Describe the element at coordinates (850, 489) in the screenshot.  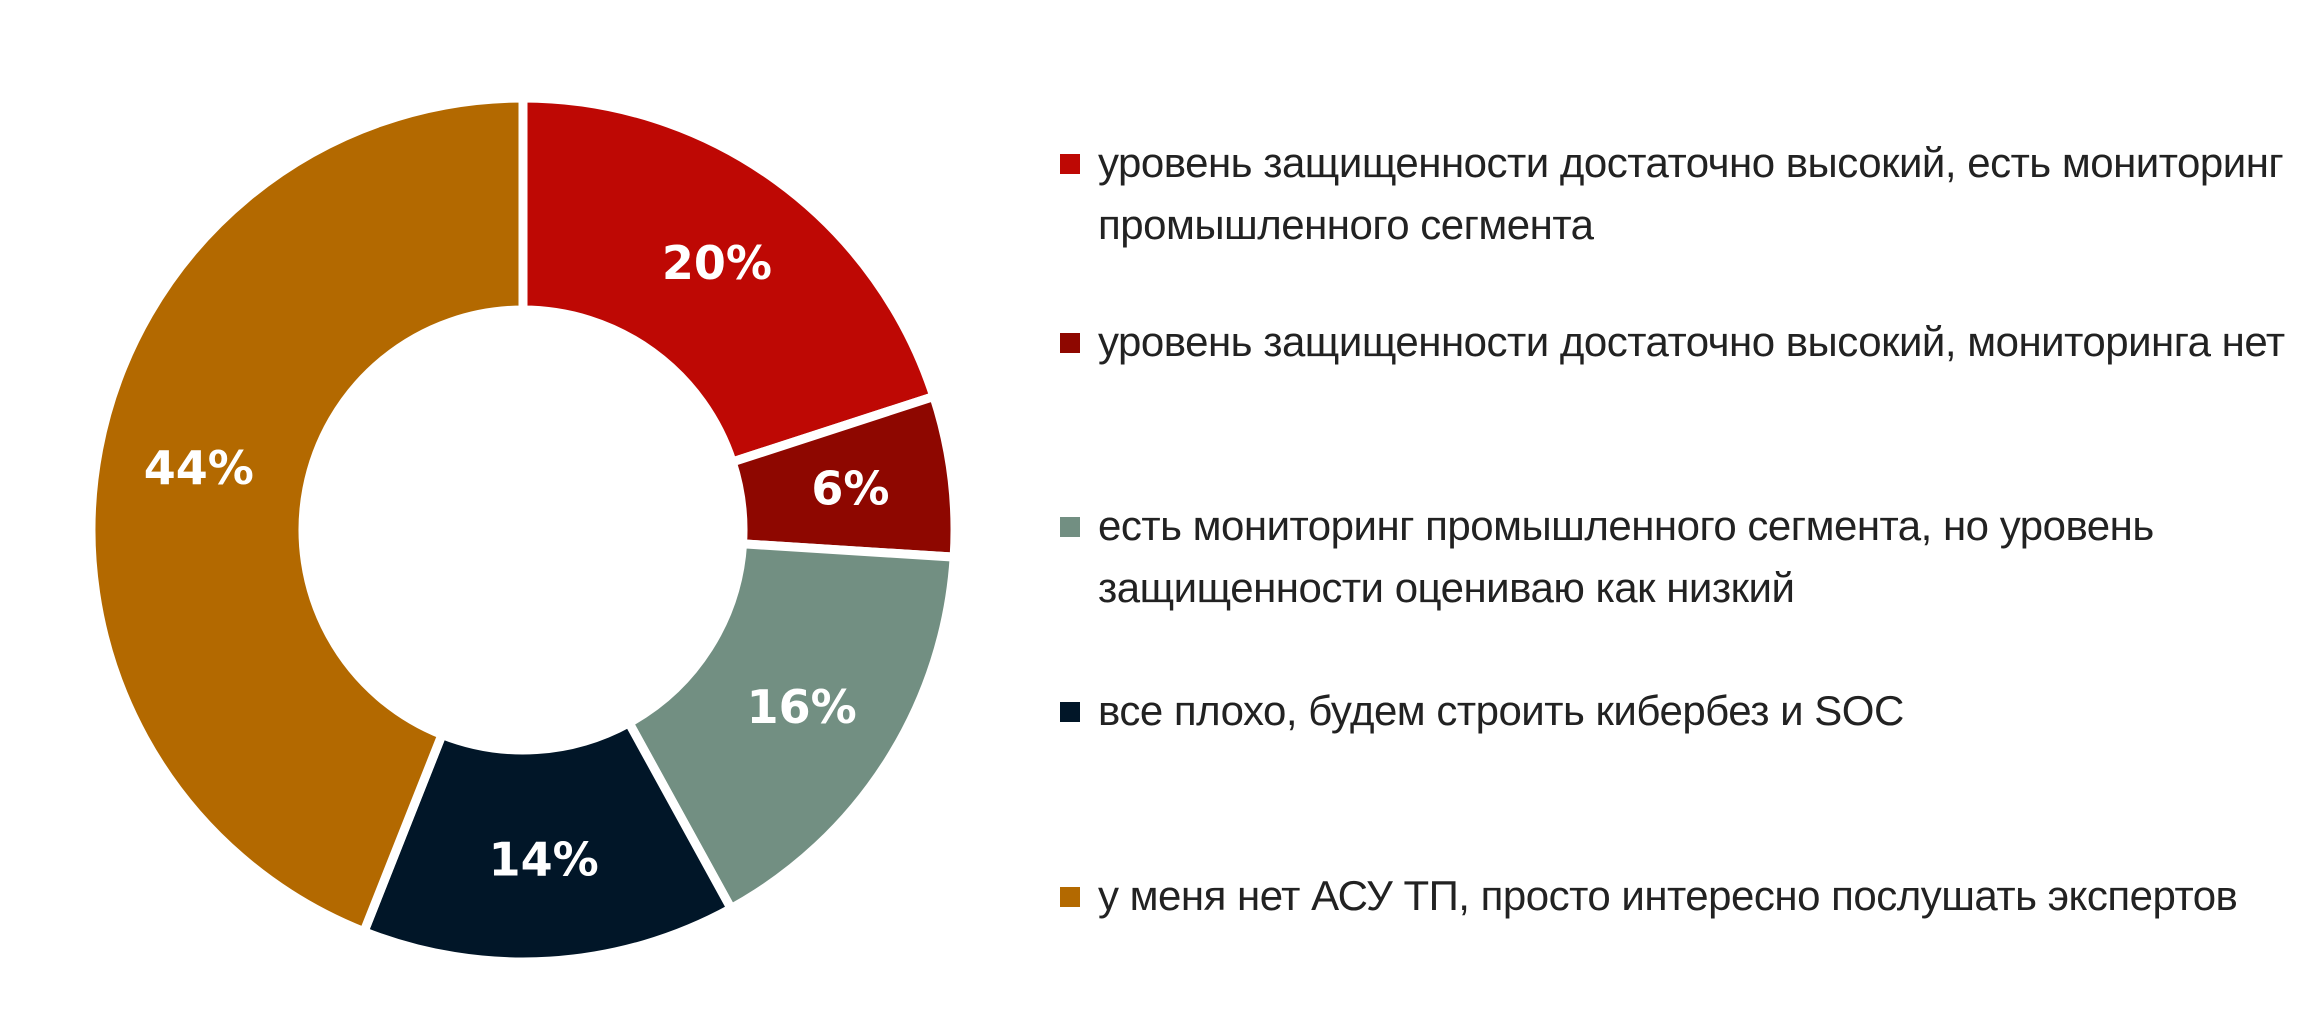
I see `slice-data-label: 6%` at that location.